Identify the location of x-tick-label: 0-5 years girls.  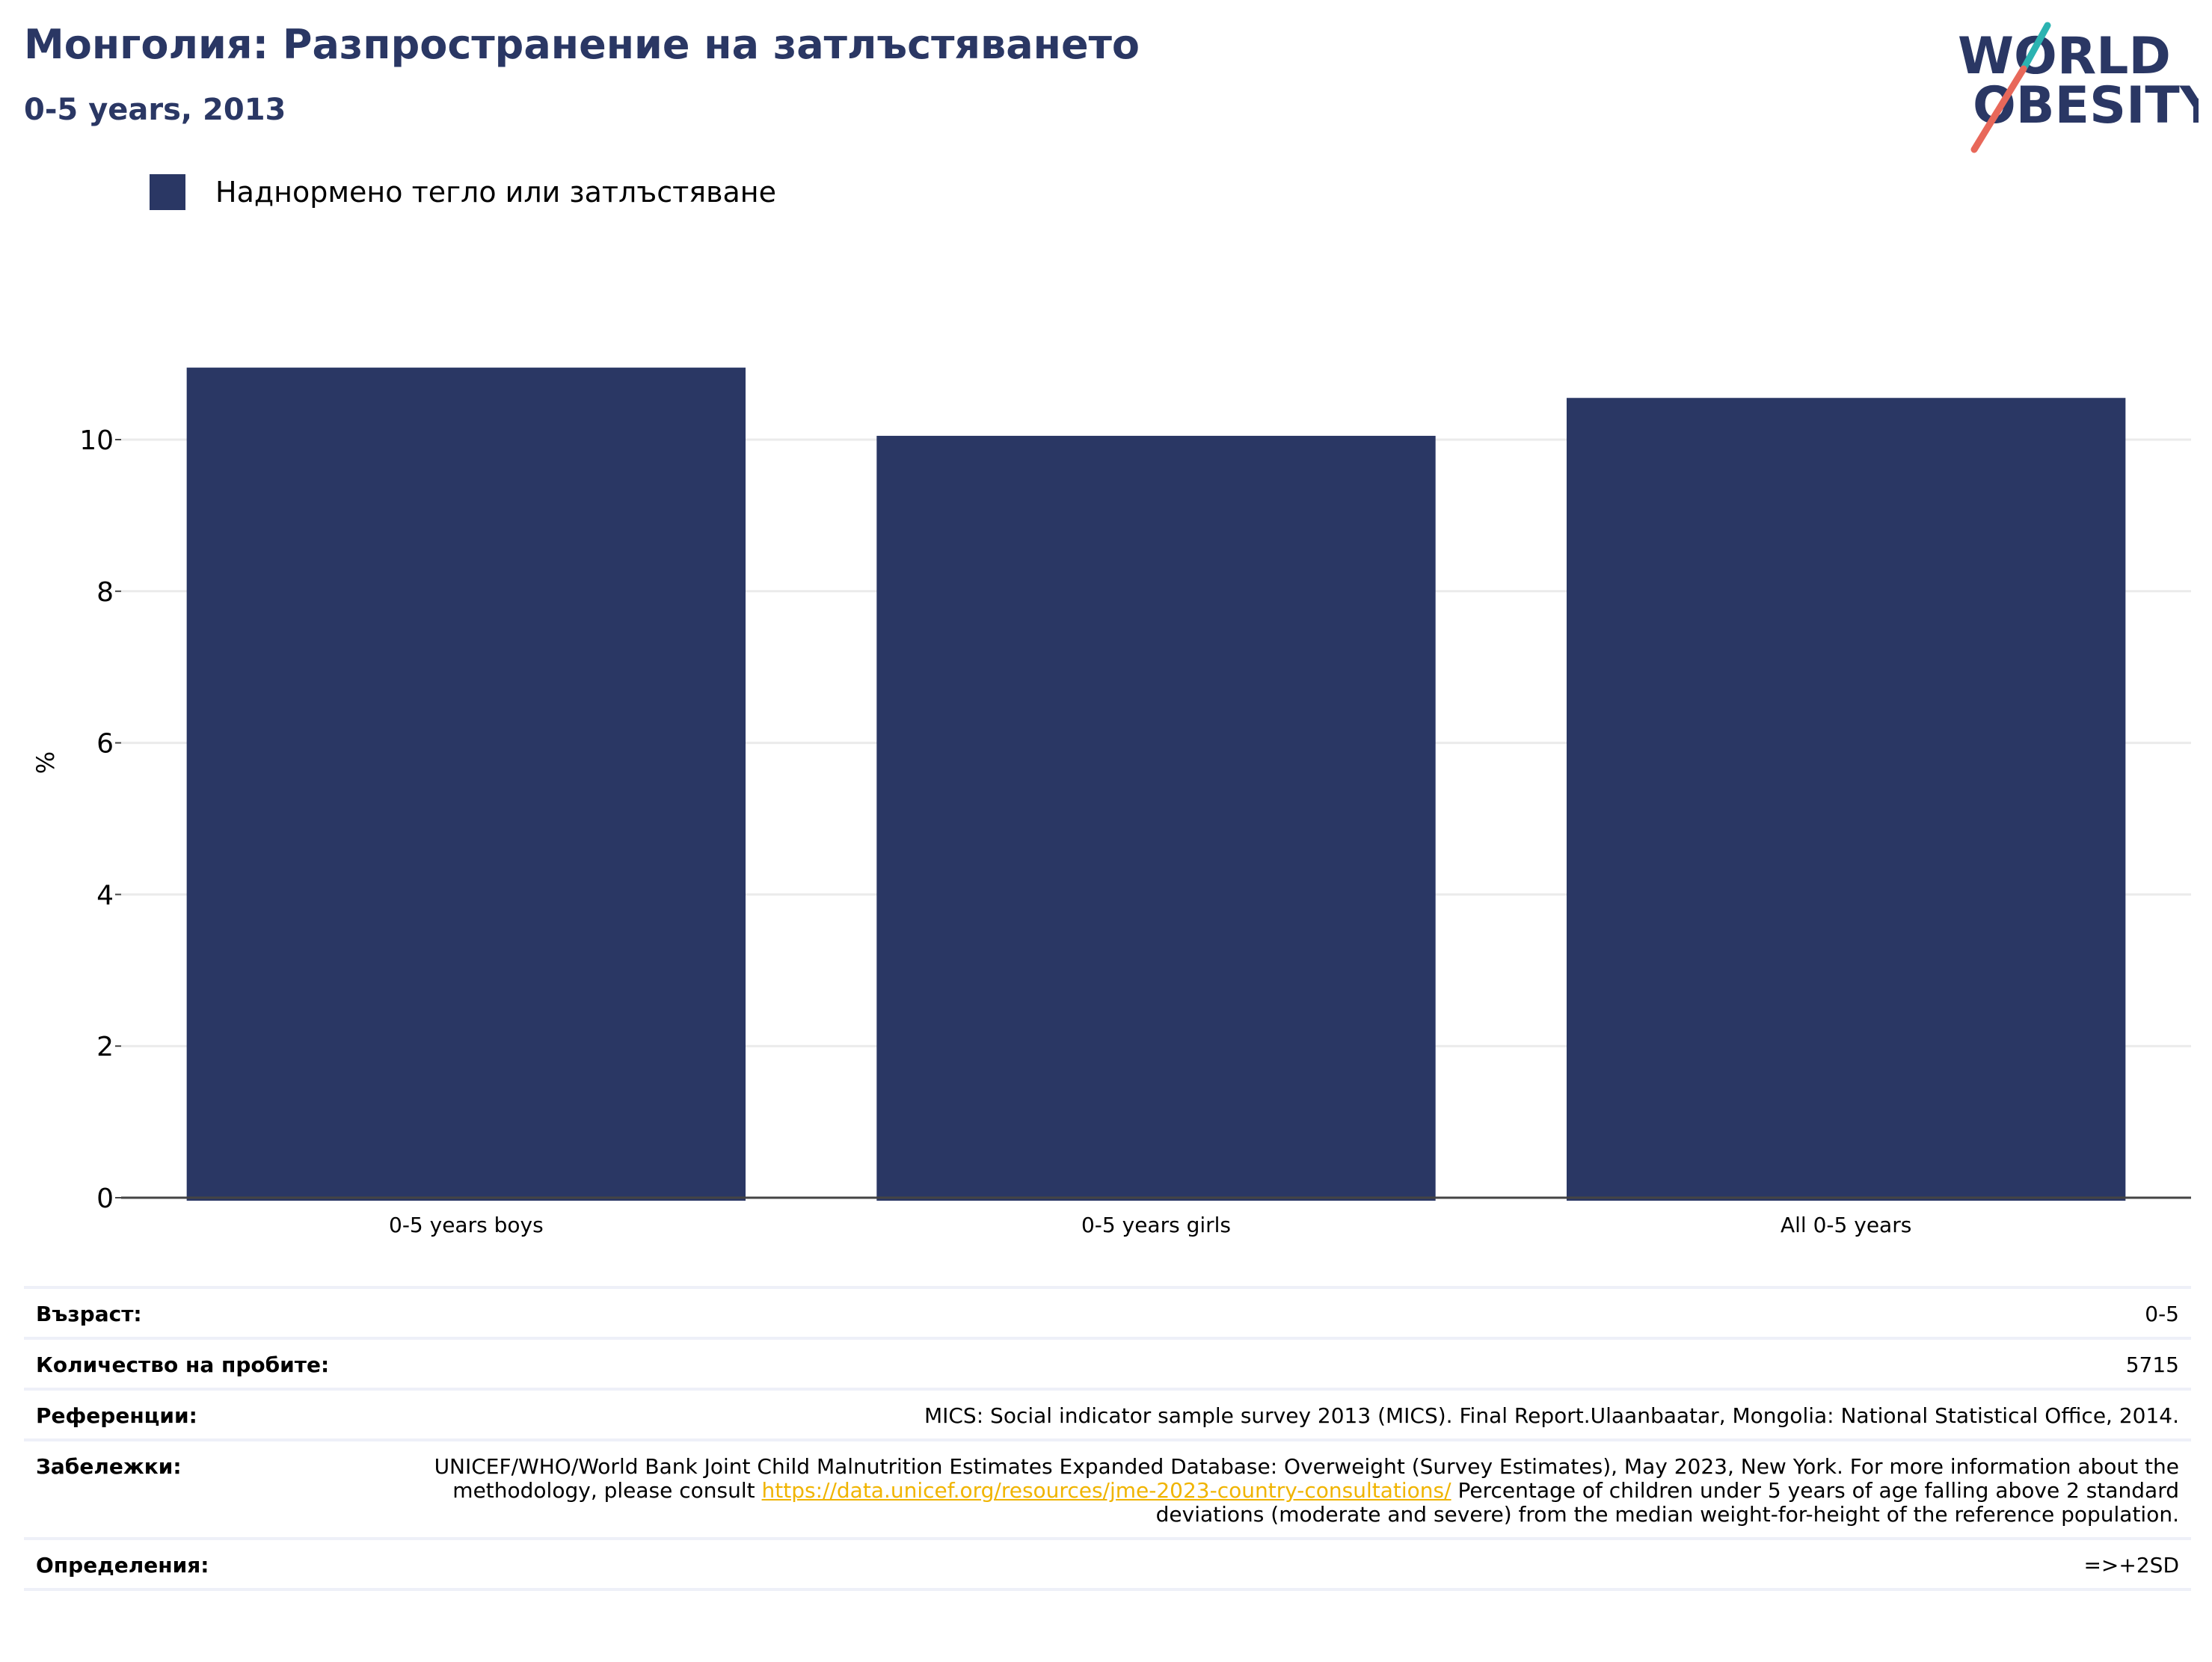
(1156, 1225).